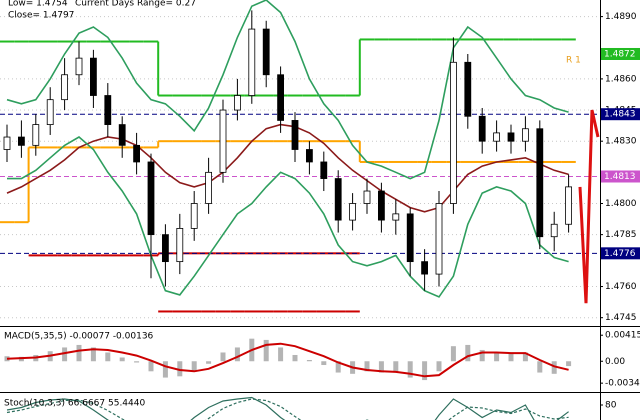 This screenshot has height=420, width=640. What do you see at coordinates (589, 206) in the screenshot?
I see `projection-line` at bounding box center [589, 206].